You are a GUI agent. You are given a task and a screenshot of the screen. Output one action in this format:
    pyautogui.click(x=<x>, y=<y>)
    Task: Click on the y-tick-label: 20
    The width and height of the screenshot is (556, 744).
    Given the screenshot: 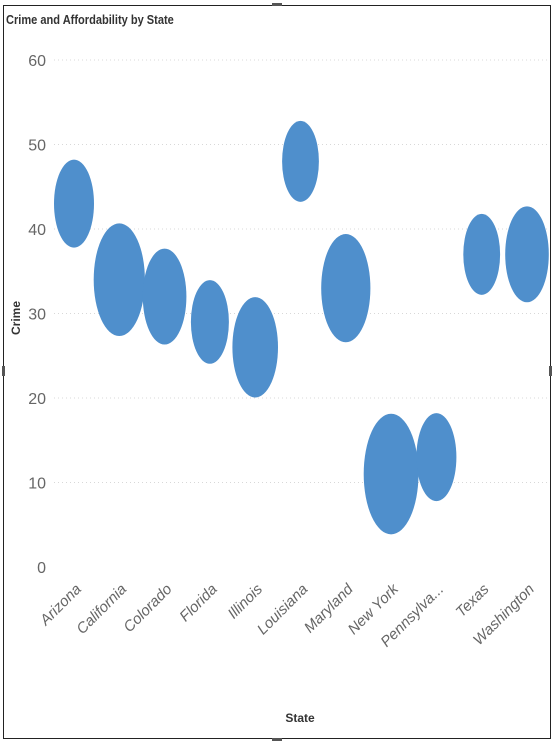 What is the action you would take?
    pyautogui.click(x=37, y=399)
    